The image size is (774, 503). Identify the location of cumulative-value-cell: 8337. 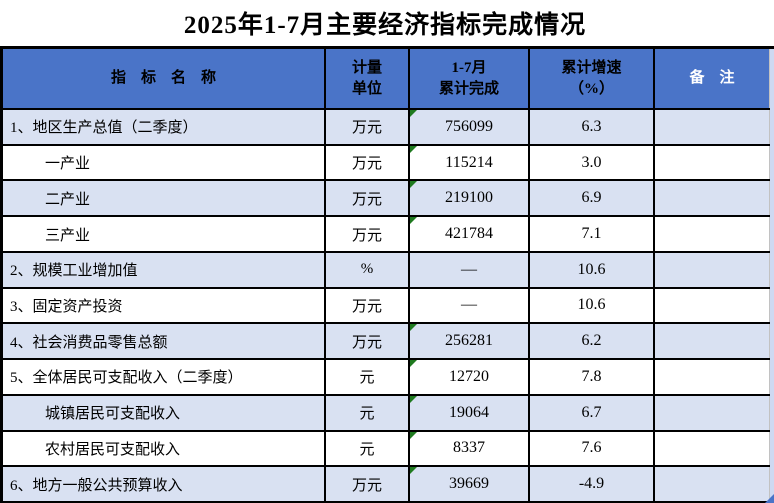
(470, 448).